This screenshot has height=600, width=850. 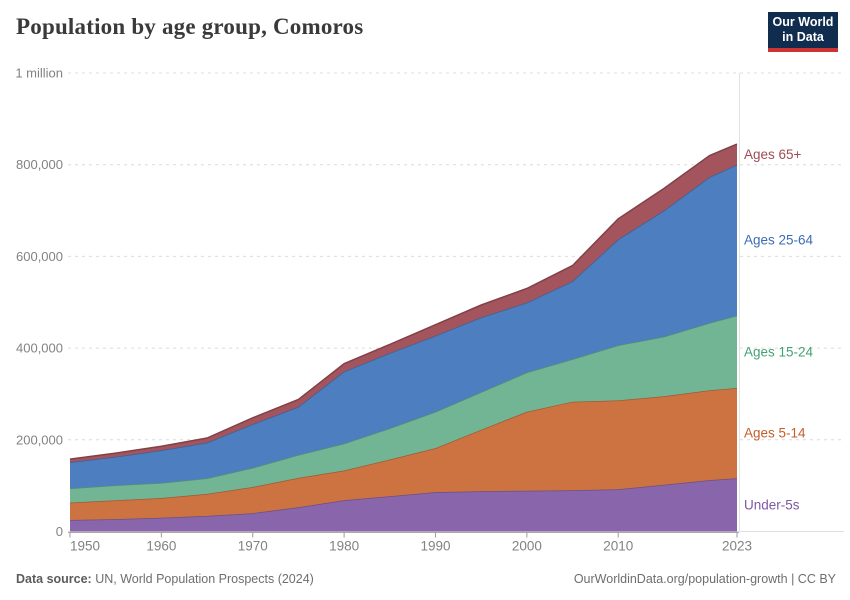 What do you see at coordinates (803, 22) in the screenshot?
I see `owid-logo-line1: Our World` at bounding box center [803, 22].